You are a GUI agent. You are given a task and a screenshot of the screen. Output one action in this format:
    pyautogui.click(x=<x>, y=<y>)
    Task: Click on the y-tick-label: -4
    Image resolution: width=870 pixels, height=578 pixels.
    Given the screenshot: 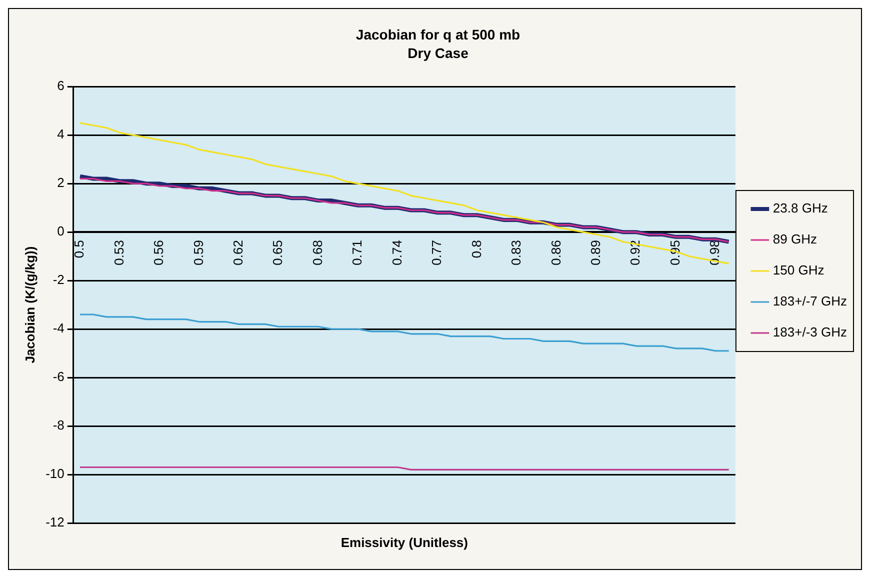 What is the action you would take?
    pyautogui.click(x=58, y=328)
    